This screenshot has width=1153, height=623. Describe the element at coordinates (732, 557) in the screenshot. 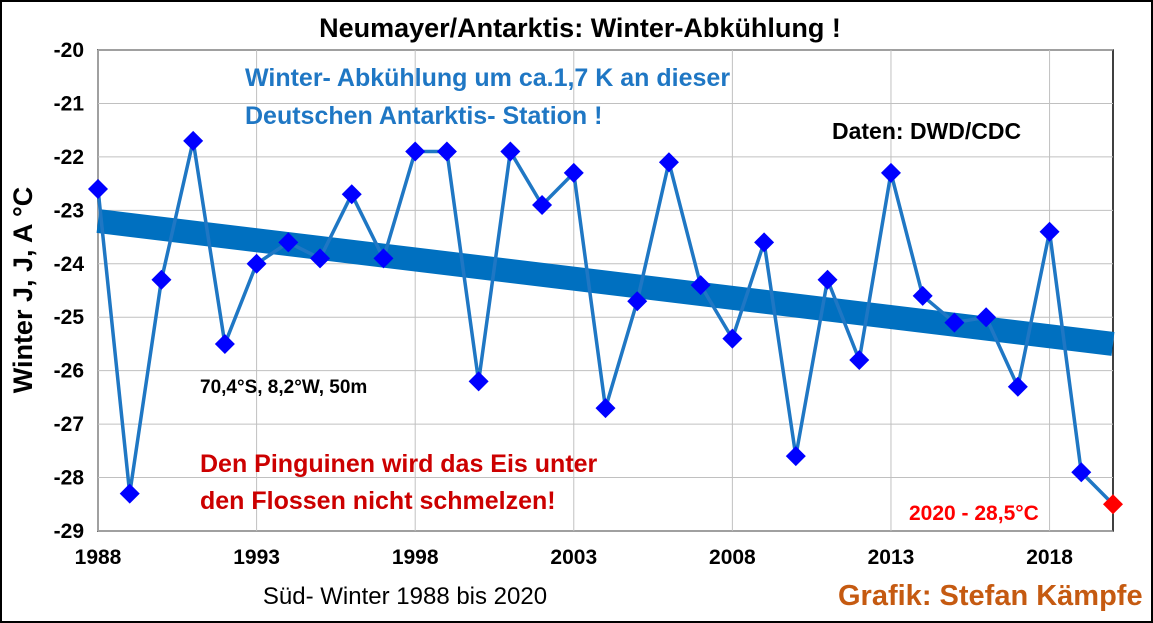

I see `x-tick-label: 2008` at that location.